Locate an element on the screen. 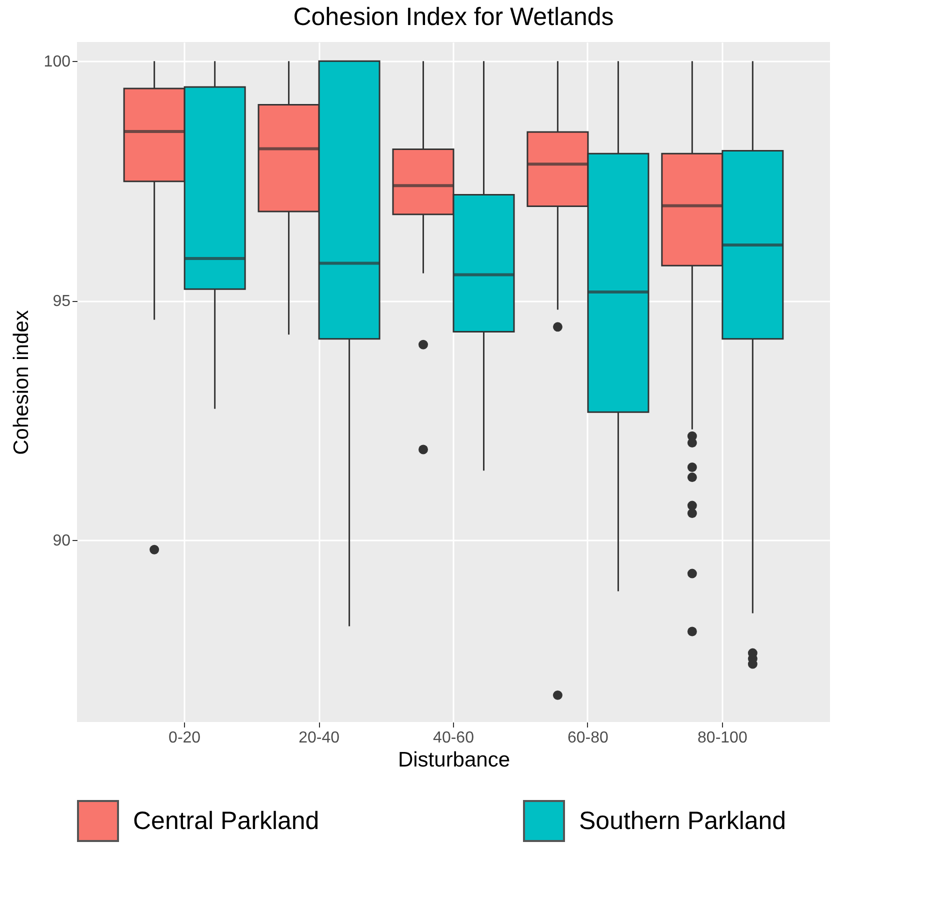  x-tick-label: 40-60 is located at coordinates (453, 738).